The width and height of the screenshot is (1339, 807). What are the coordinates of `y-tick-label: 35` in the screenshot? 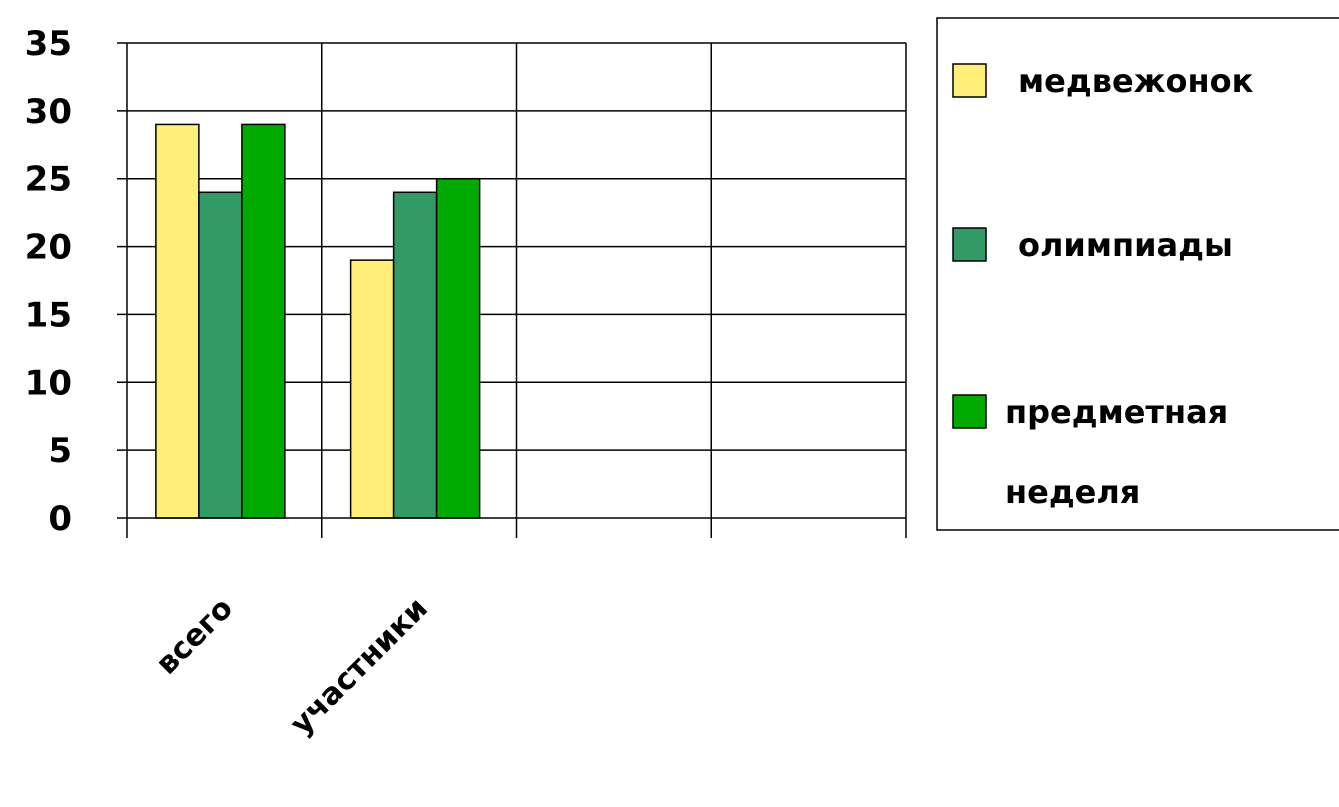 It's located at (48, 44).